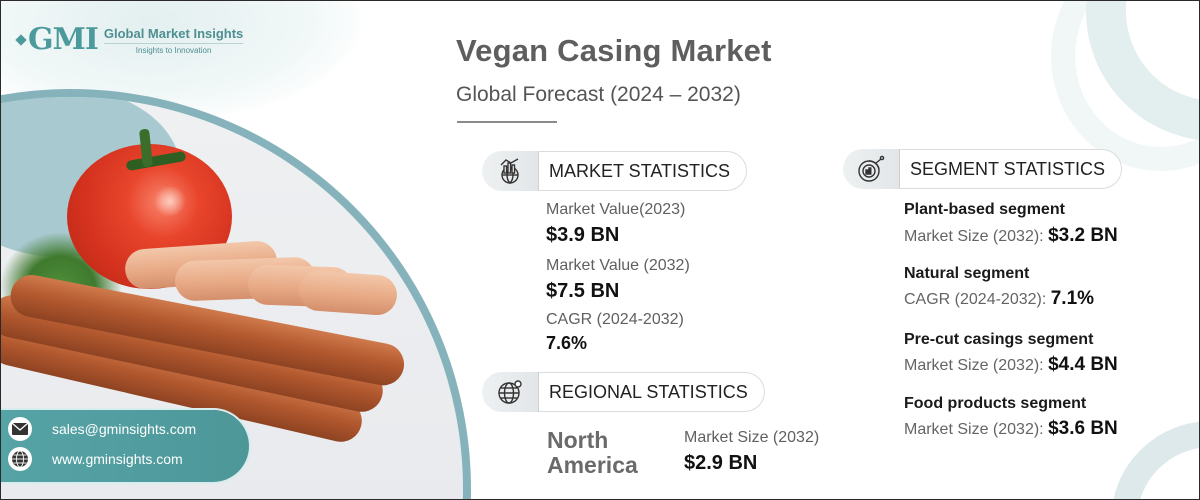 This screenshot has height=500, width=1200. What do you see at coordinates (170, 201) in the screenshot?
I see `tomato-highlight` at bounding box center [170, 201].